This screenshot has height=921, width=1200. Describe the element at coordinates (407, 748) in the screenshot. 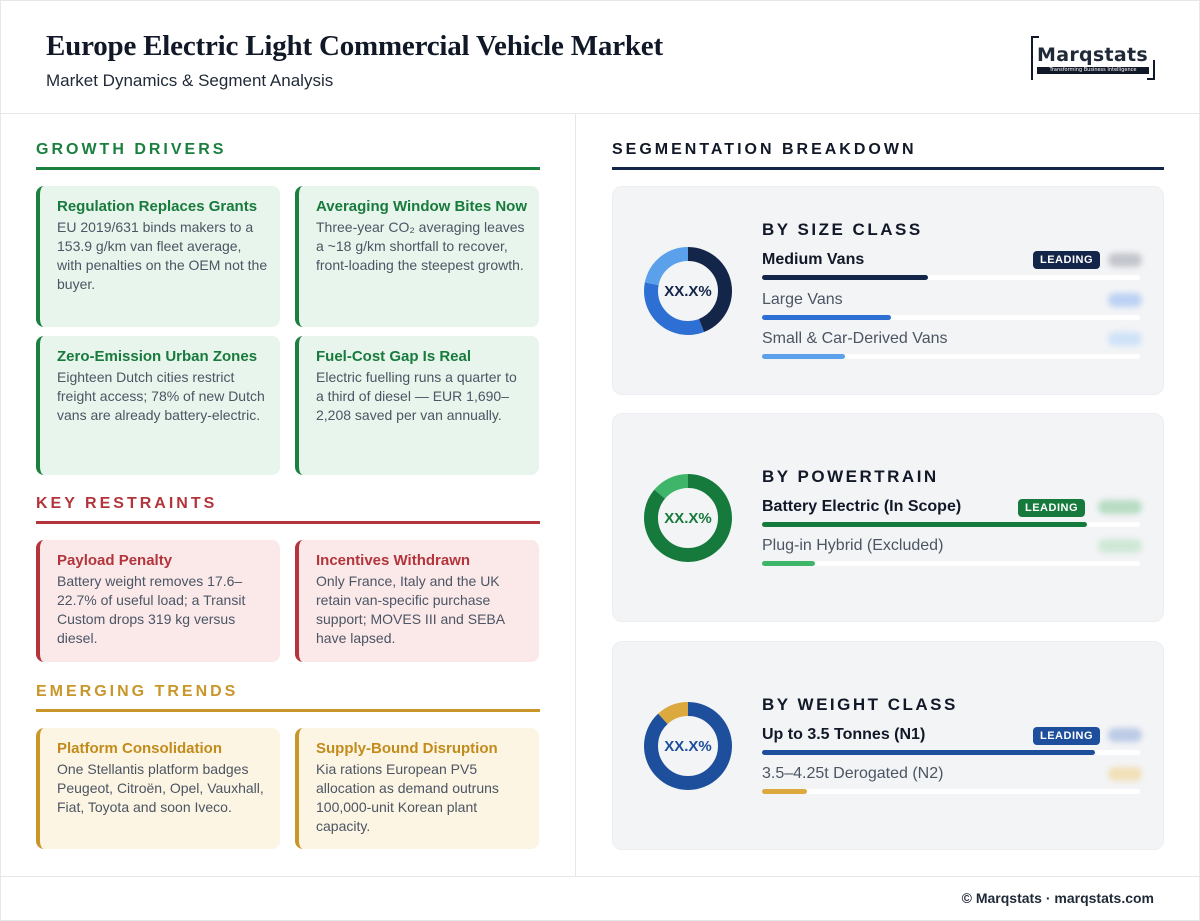

I see `trend-card-title: Supply-Bound Disruption` at that location.